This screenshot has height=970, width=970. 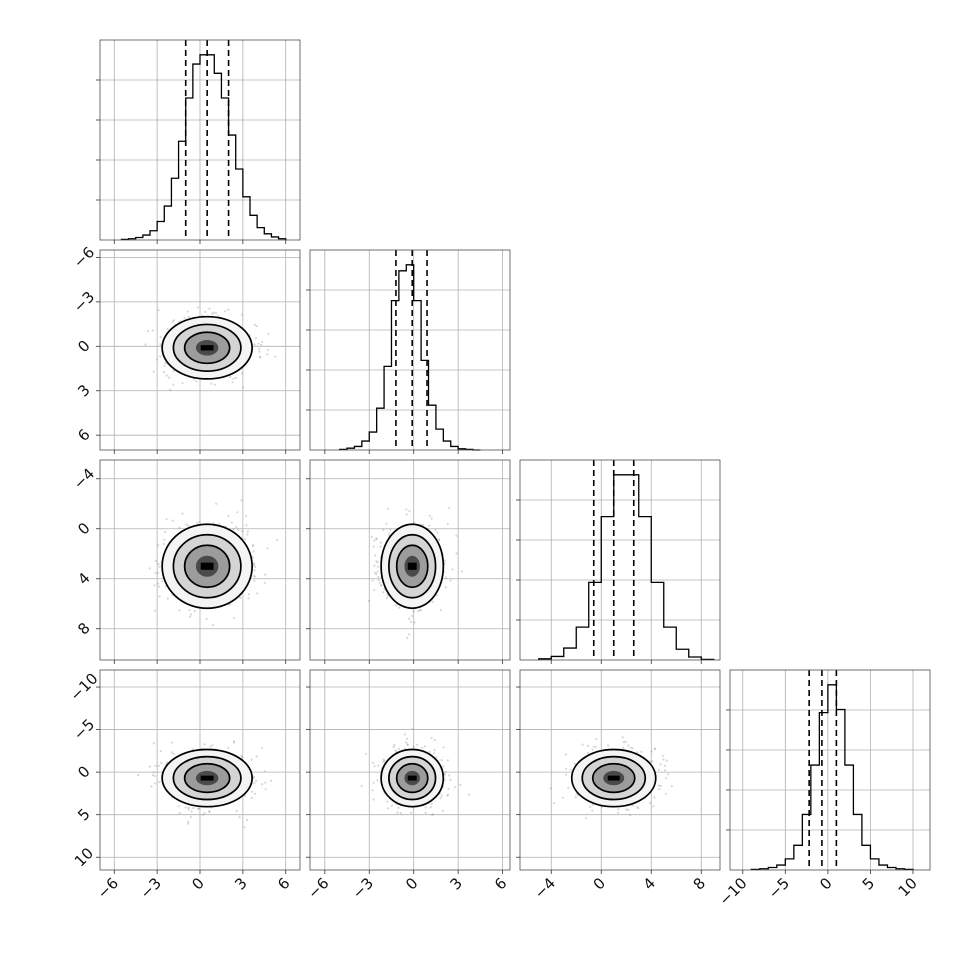 I want to click on x-tick-label: 10, so click(x=908, y=887).